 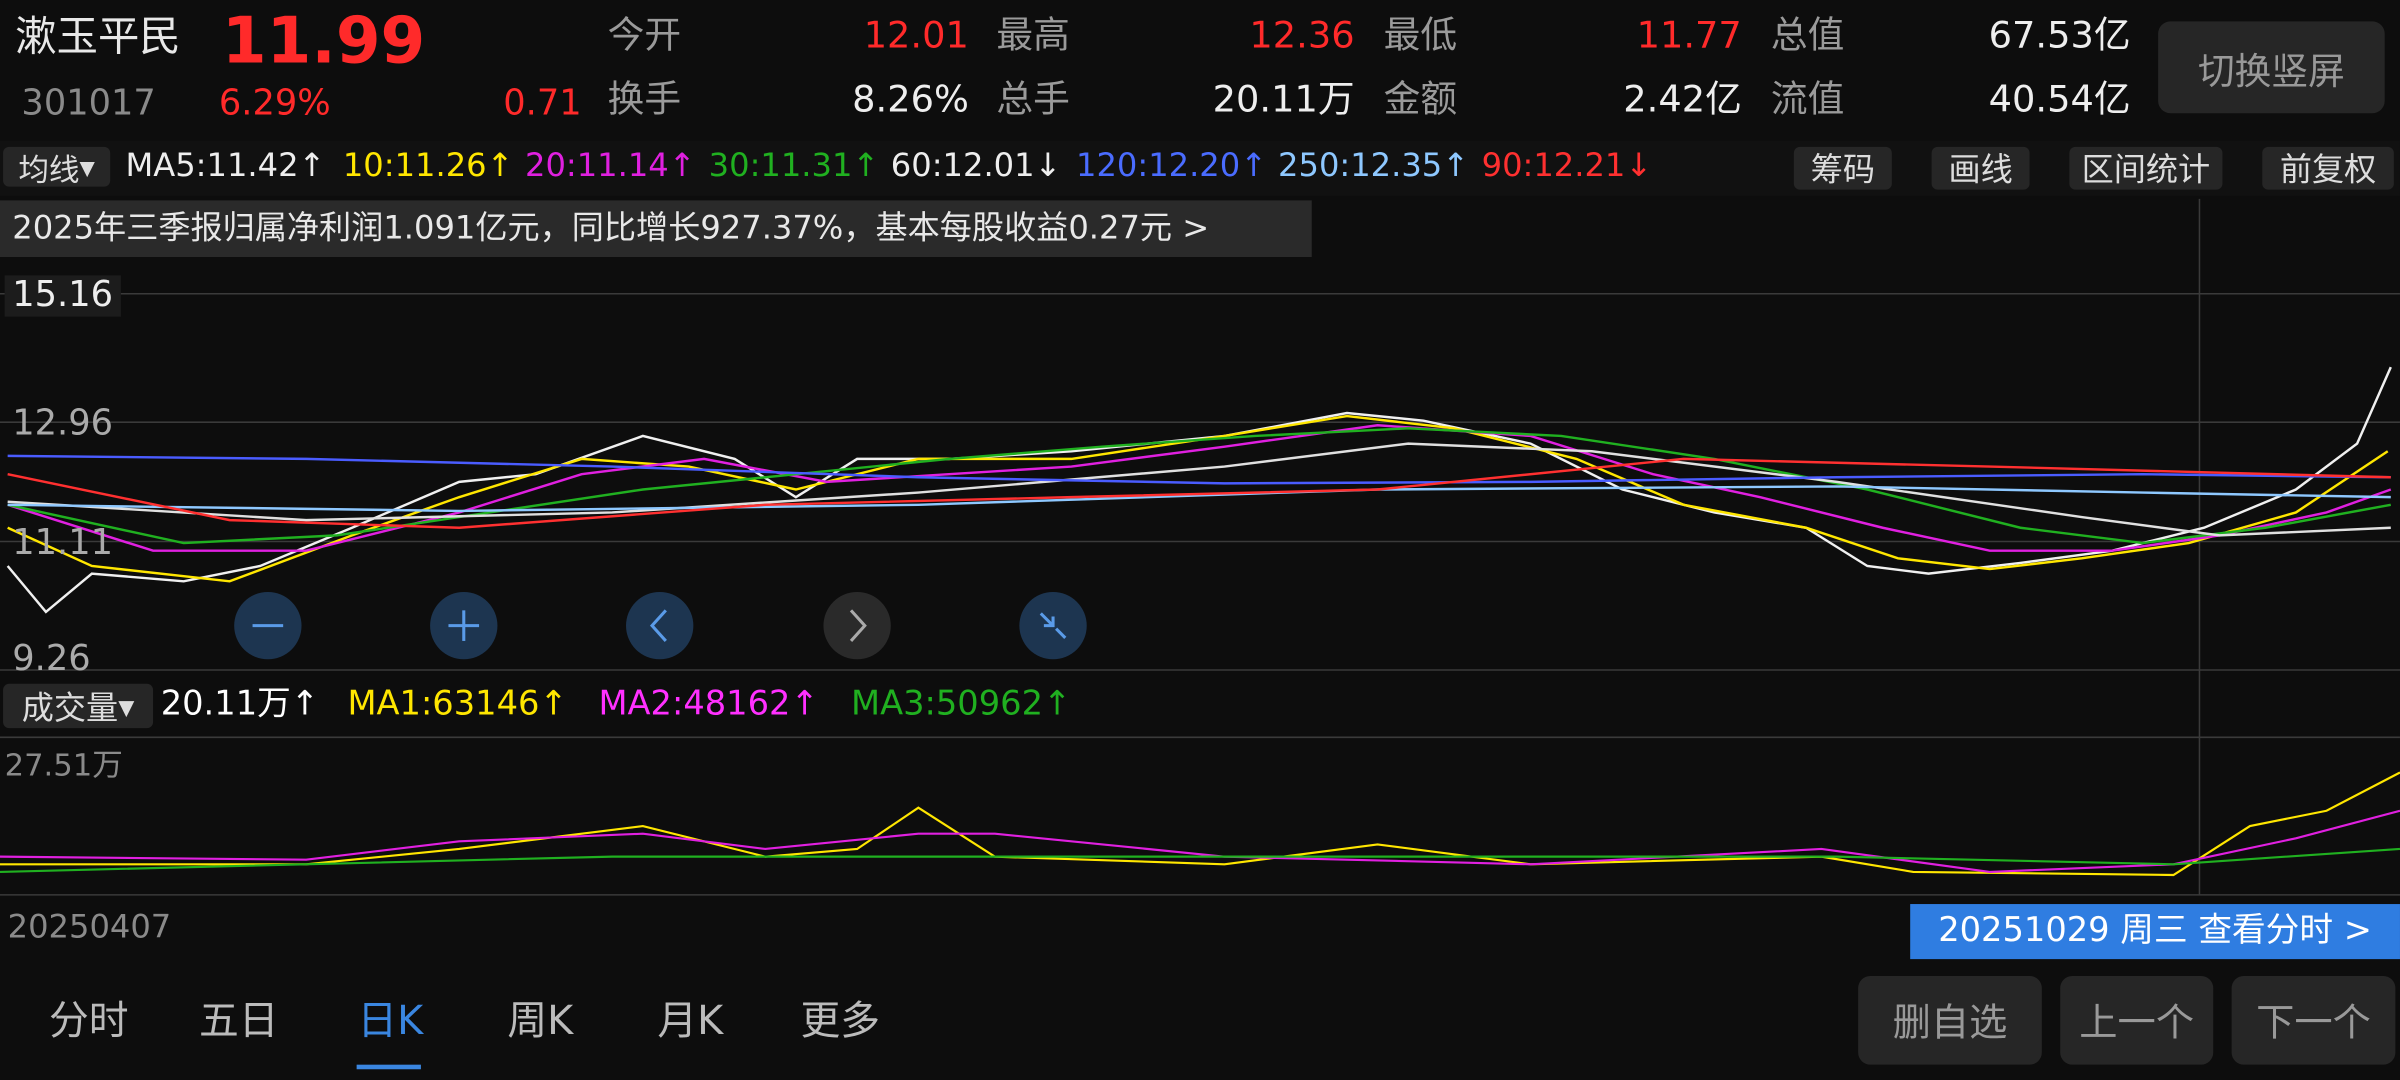 I want to click on zoom-buttons, so click(x=660, y=625).